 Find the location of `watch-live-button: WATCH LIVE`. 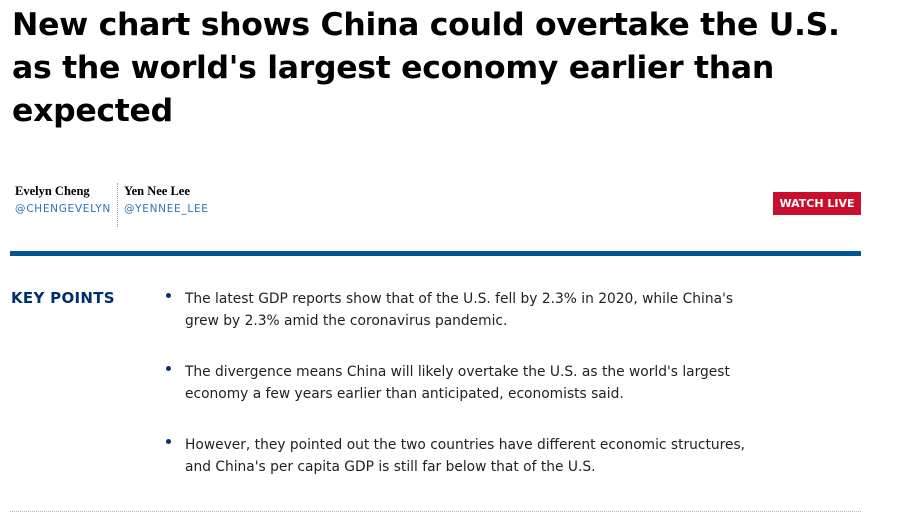

watch-live-button: WATCH LIVE is located at coordinates (817, 203).